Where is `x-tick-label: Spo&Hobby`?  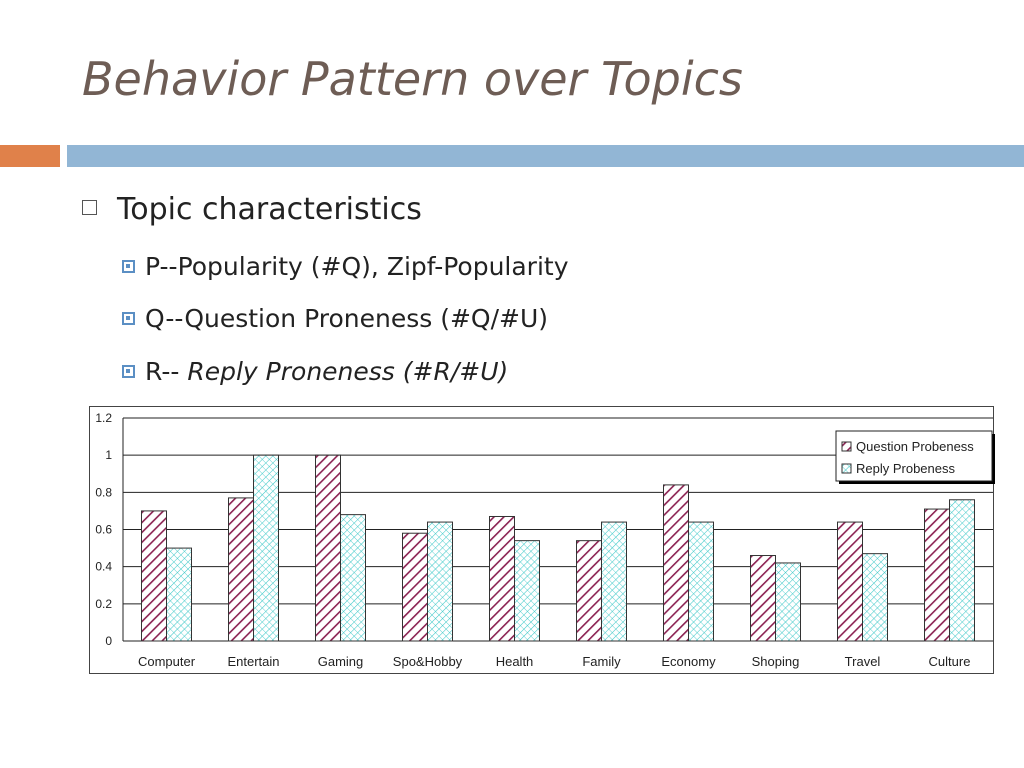
x-tick-label: Spo&Hobby is located at coordinates (428, 661).